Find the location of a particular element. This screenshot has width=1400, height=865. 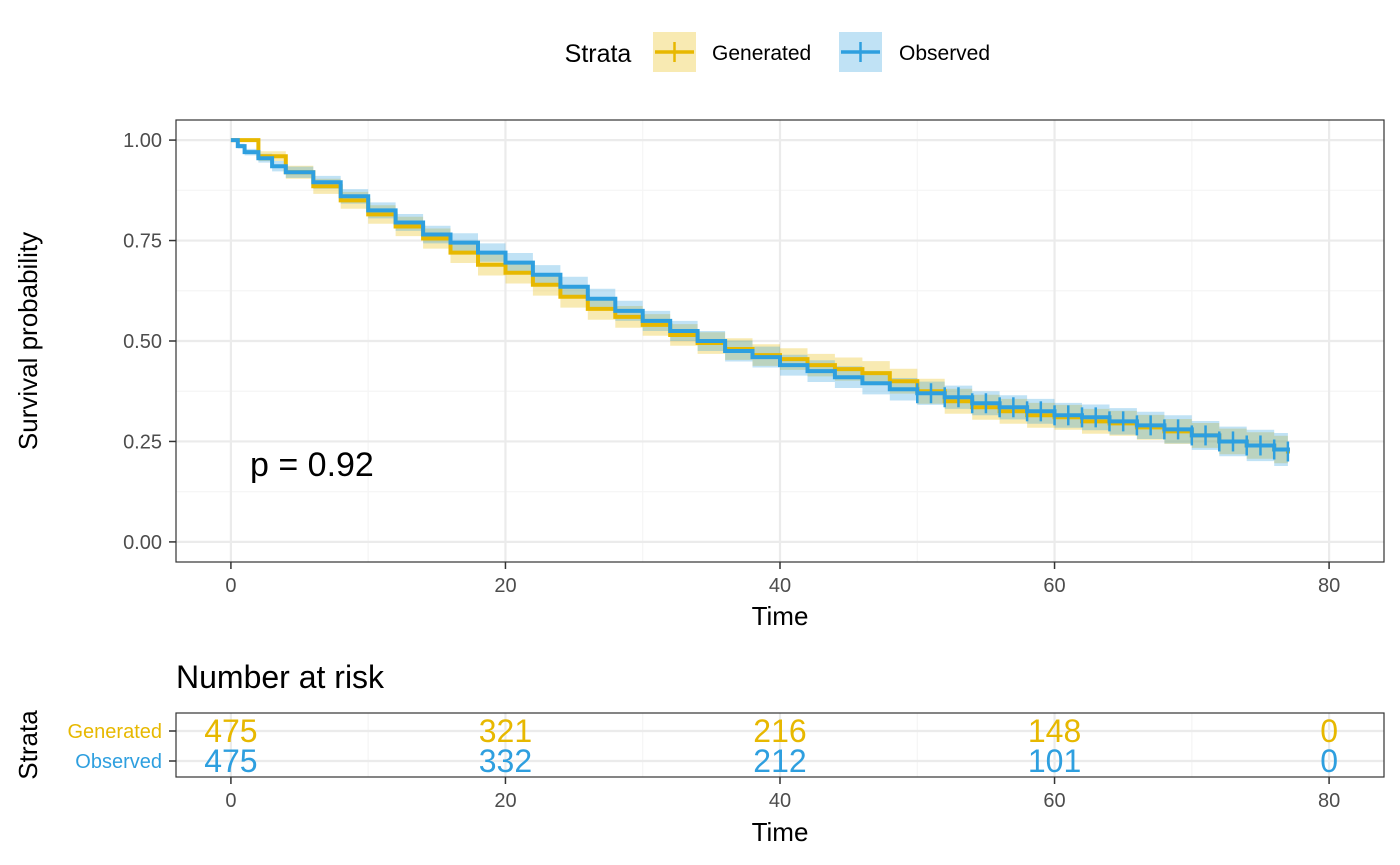

risk-table-row-labels: Generated Observed is located at coordinates (121, 747).